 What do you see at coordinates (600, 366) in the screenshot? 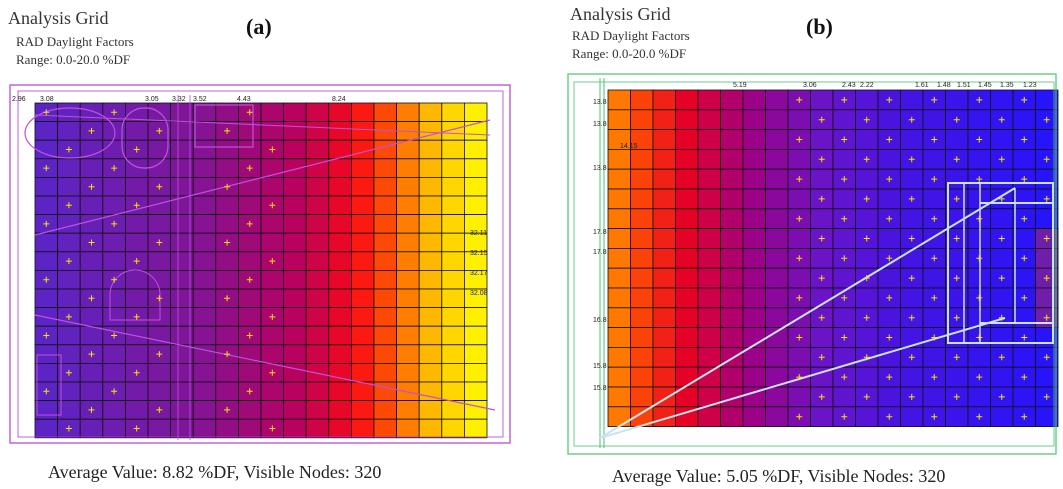
I see `side-value-label: 15.8` at bounding box center [600, 366].